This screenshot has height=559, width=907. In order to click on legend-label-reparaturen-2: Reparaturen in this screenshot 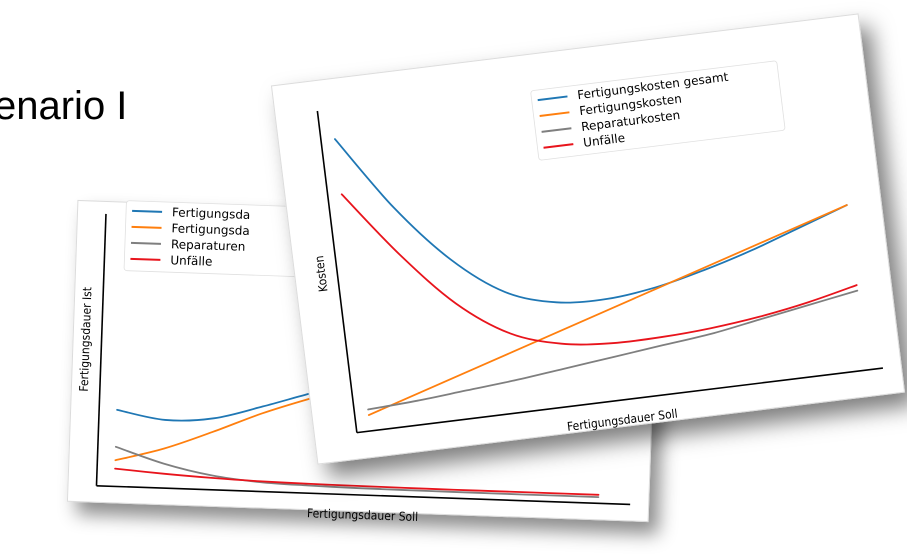, I will do `click(208, 245)`.